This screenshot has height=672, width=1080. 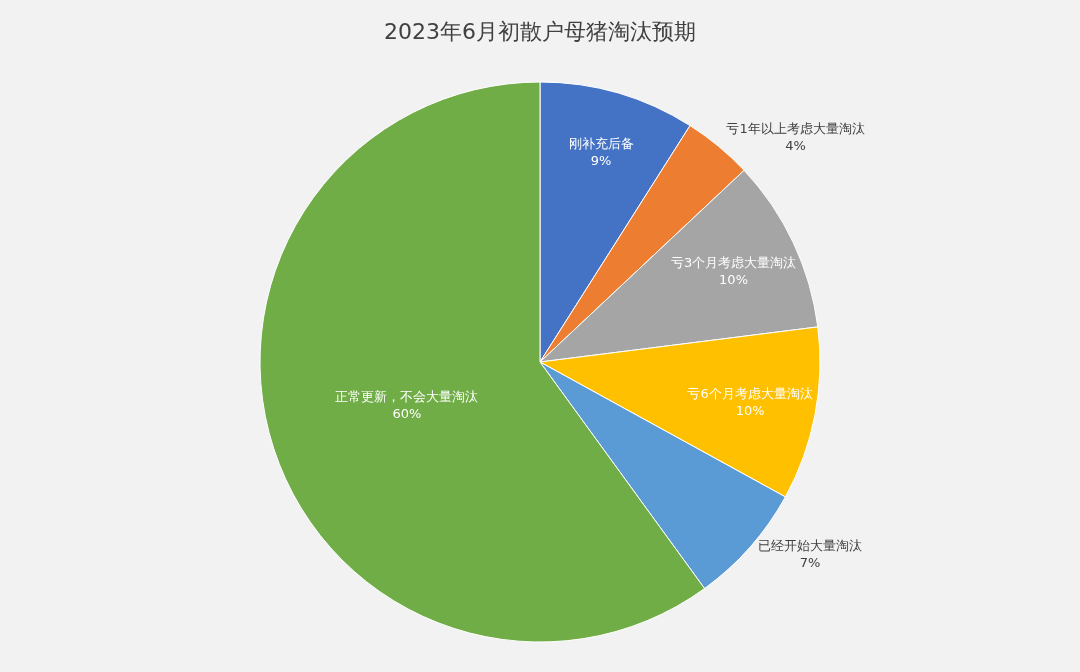 What do you see at coordinates (810, 563) in the screenshot?
I see `data-label: 7%` at bounding box center [810, 563].